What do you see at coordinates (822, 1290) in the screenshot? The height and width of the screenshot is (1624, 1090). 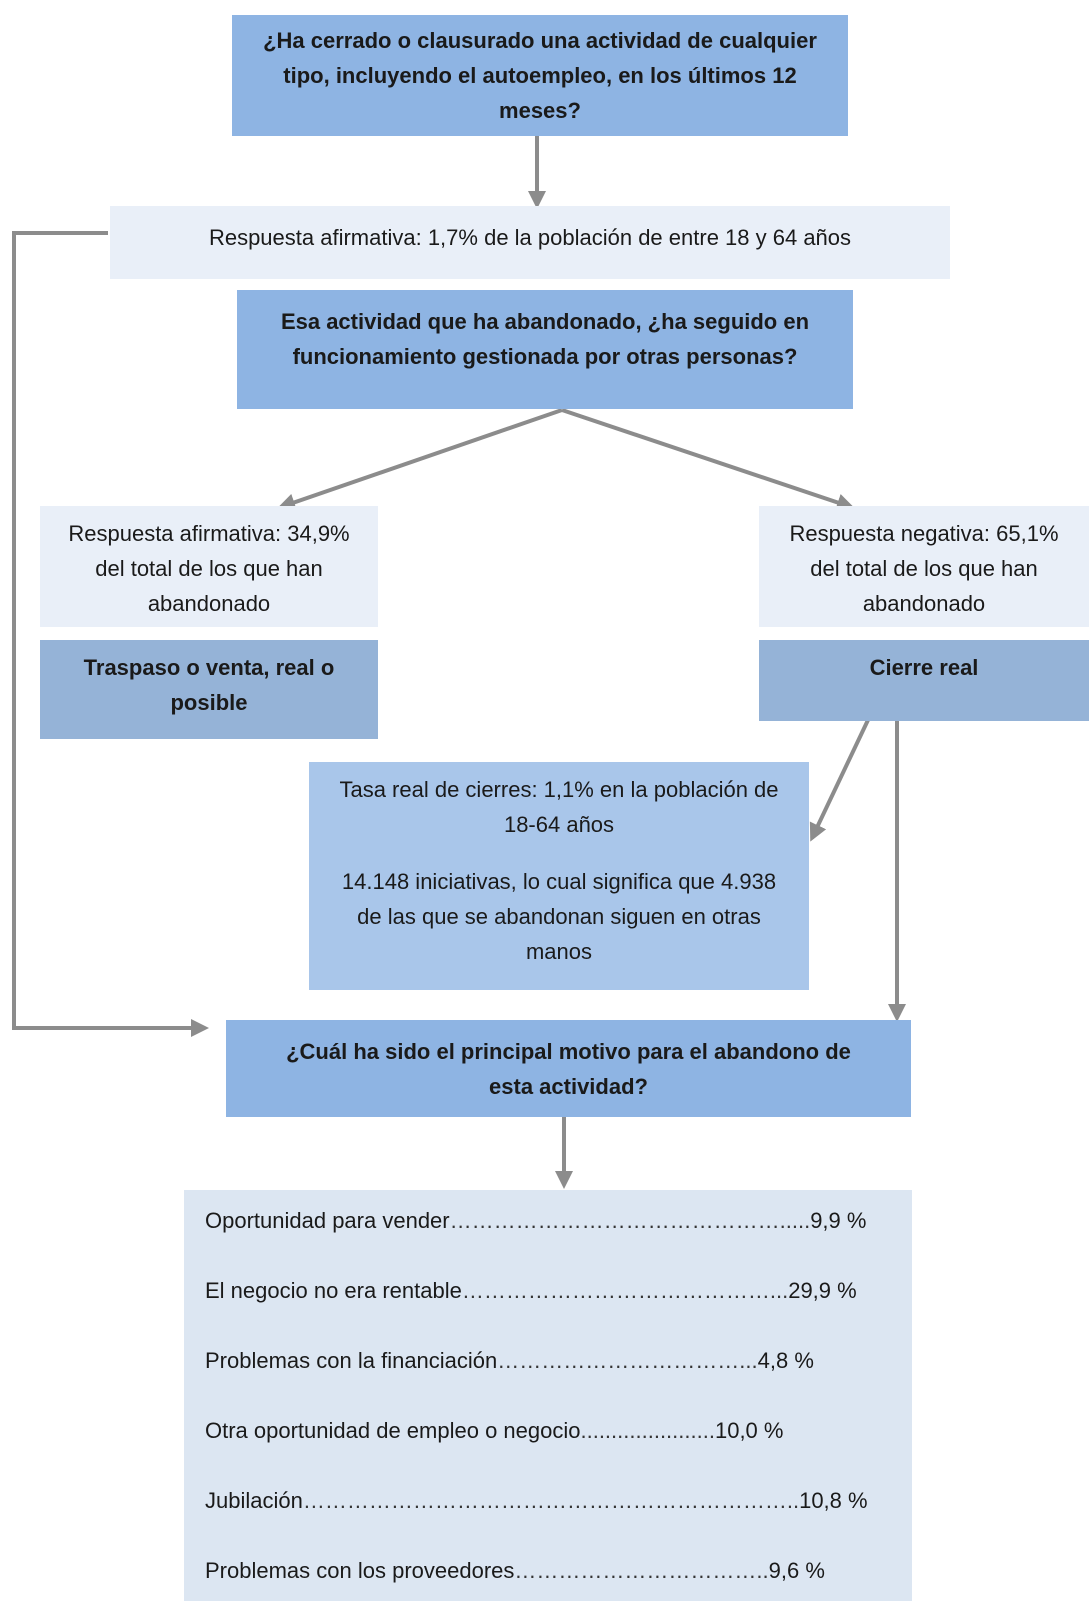 I see `reason-percentage: 29,9 %` at bounding box center [822, 1290].